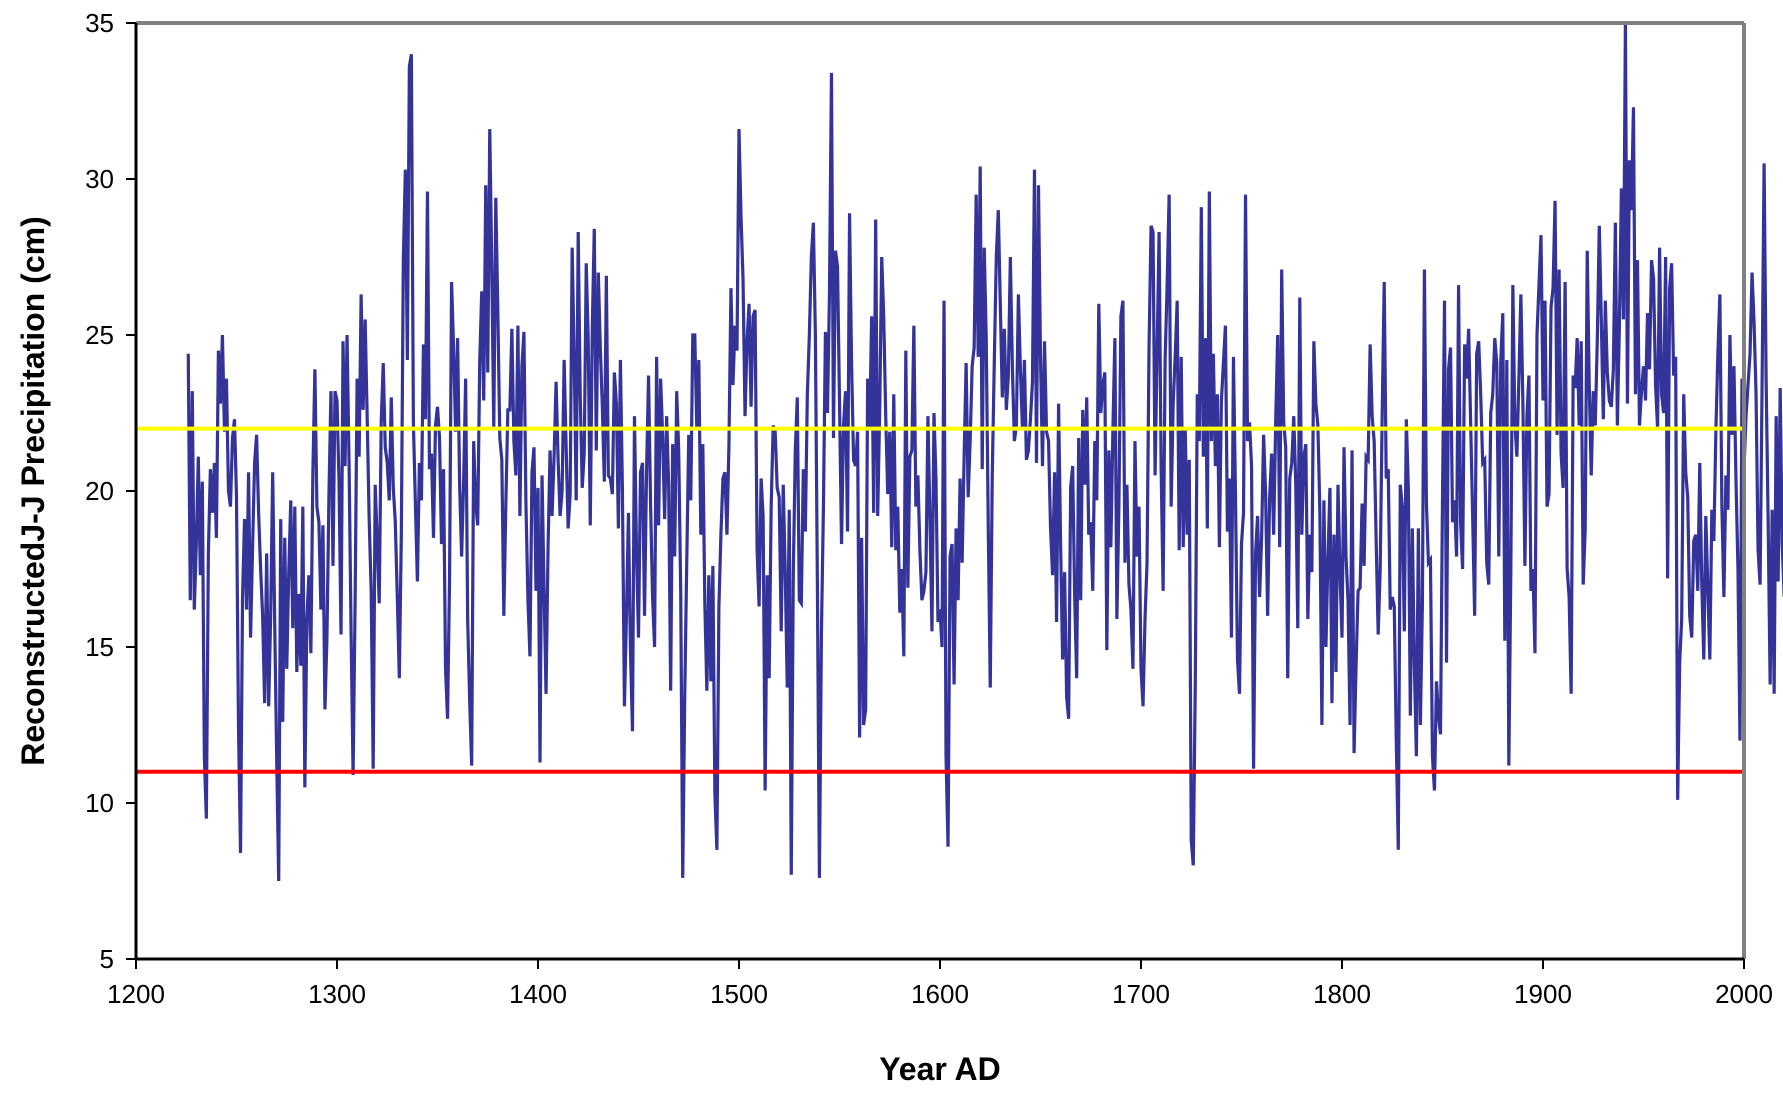 The width and height of the screenshot is (1783, 1096). What do you see at coordinates (99, 647) in the screenshot?
I see `y-tick-label: 15` at bounding box center [99, 647].